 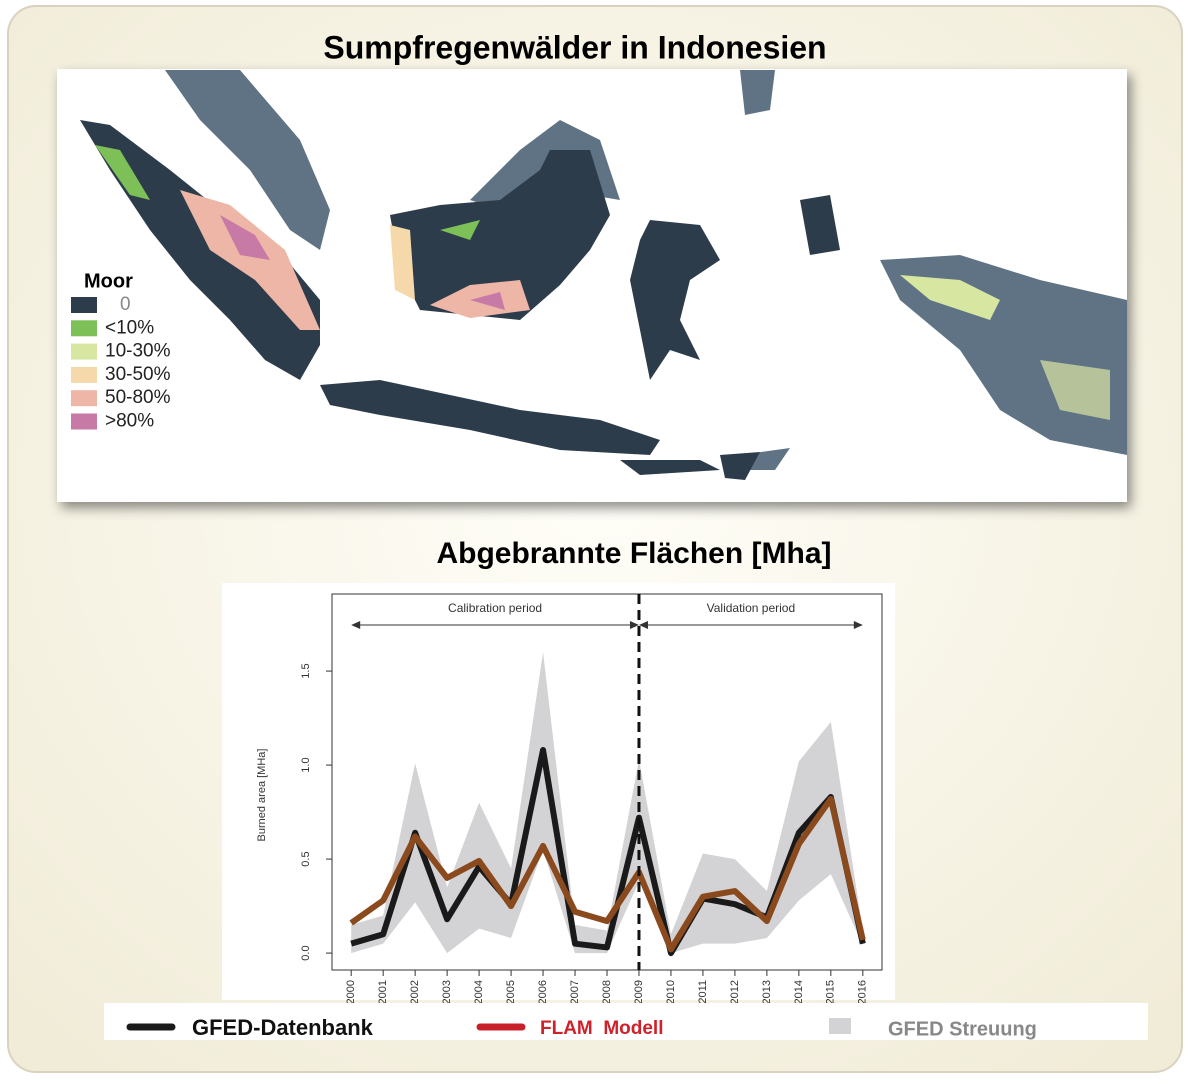 What do you see at coordinates (262, 795) in the screenshot?
I see `y-axis-label: Burned area [MHa]` at bounding box center [262, 795].